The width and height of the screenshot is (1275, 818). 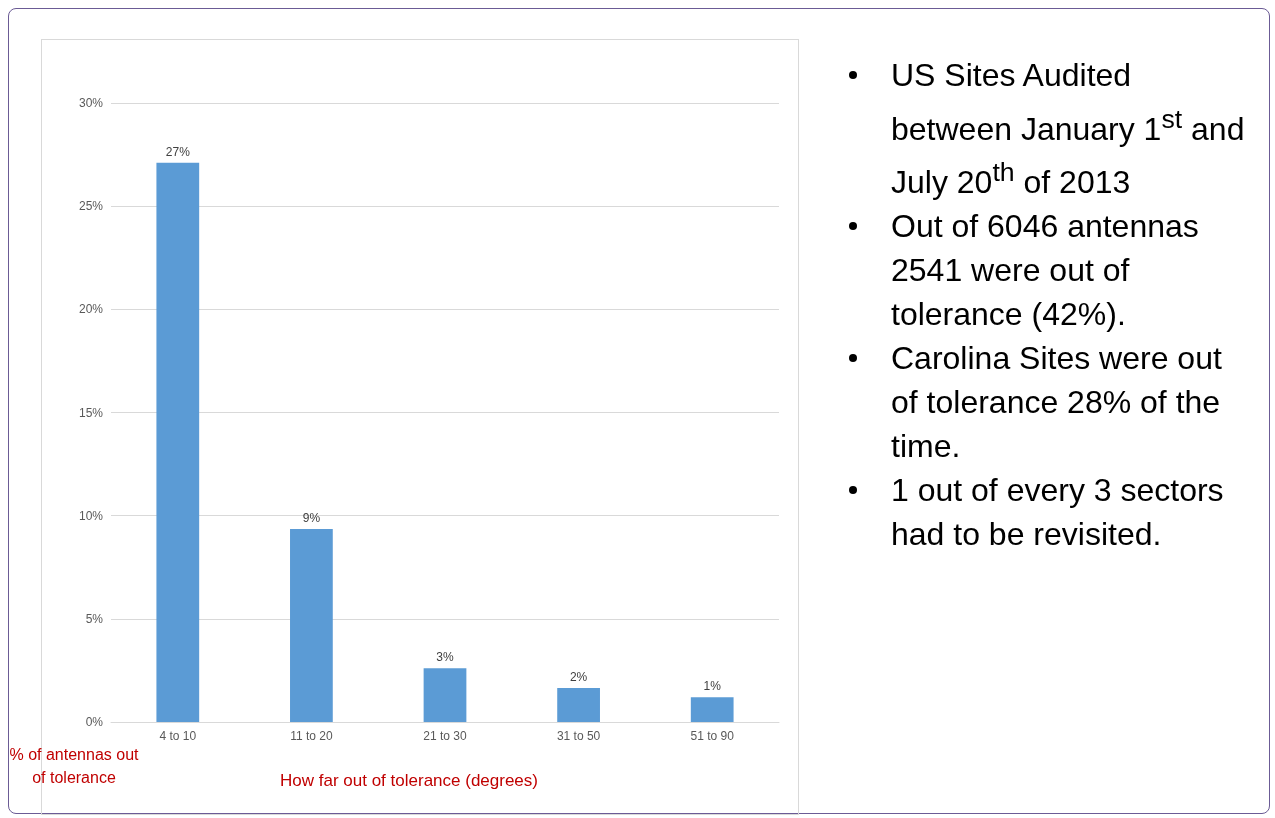 I want to click on y-tick-label: 5%, so click(x=94, y=618).